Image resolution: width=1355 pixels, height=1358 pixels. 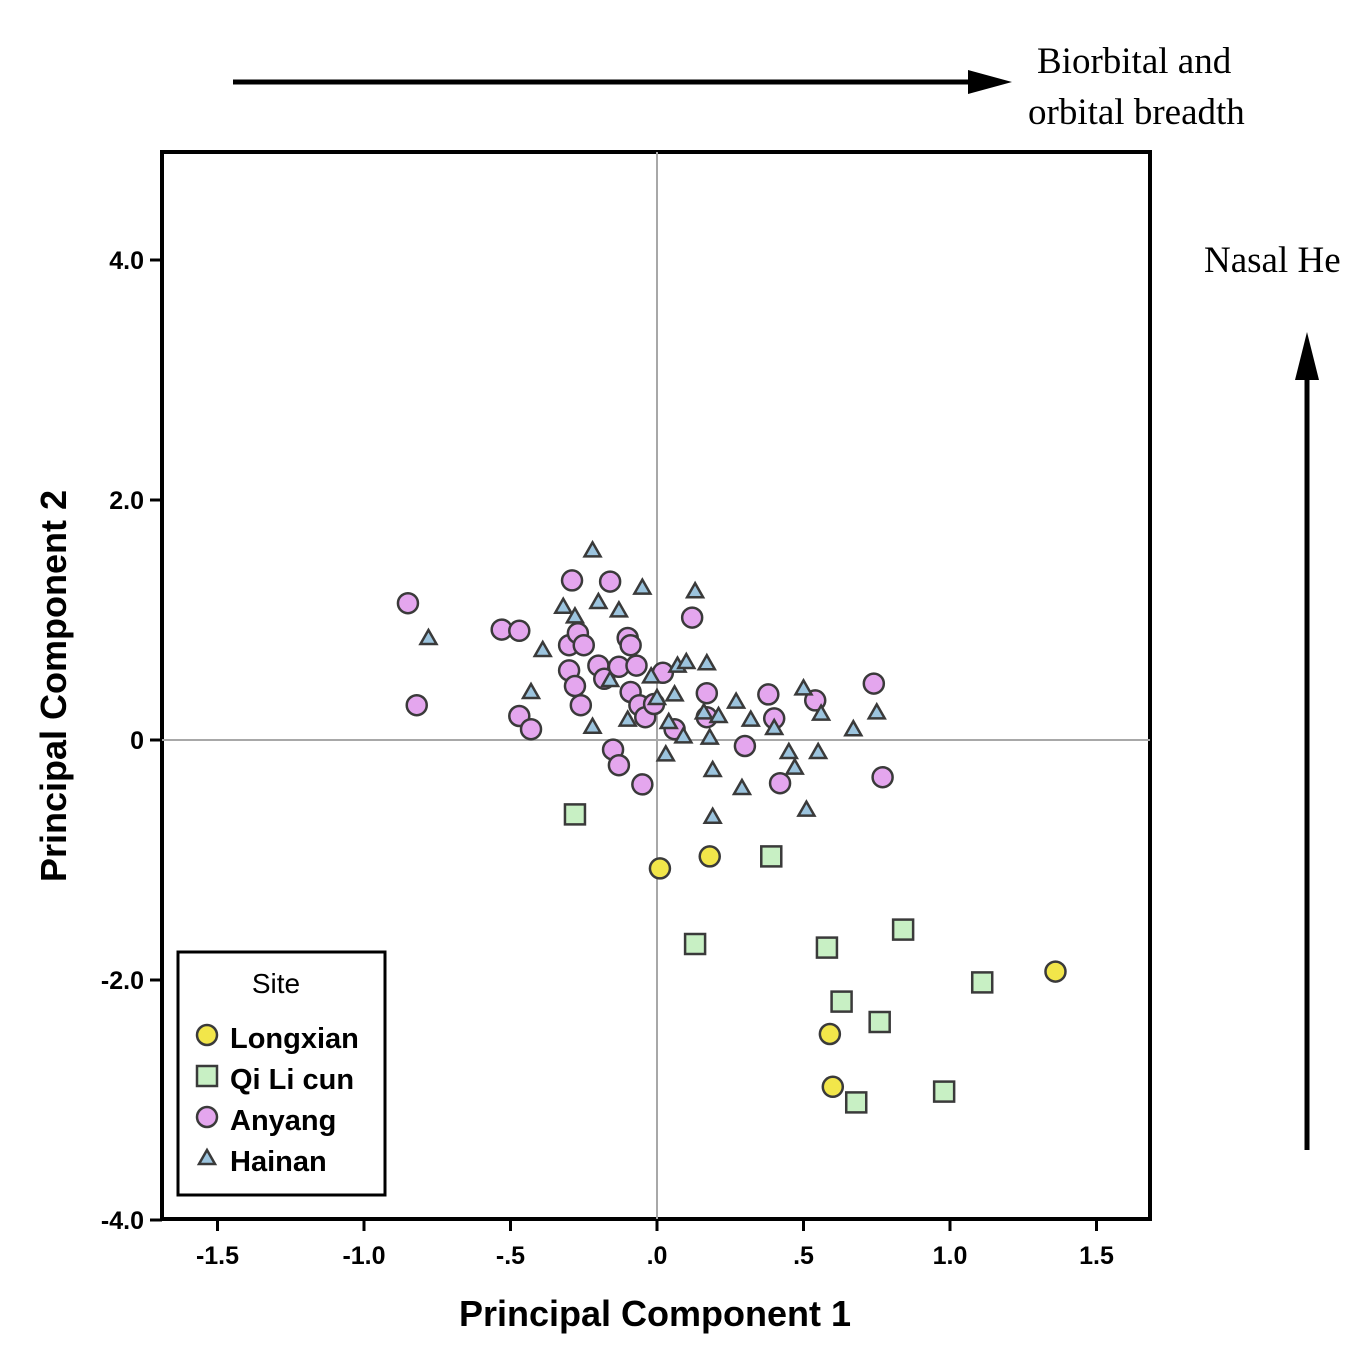 I want to click on legend-title: Site, so click(x=276, y=983).